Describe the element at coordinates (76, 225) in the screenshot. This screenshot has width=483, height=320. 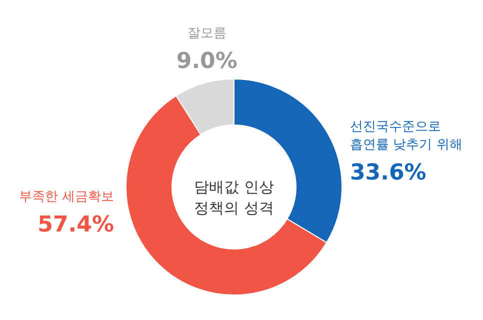
I see `data-label: 57.4%` at that location.